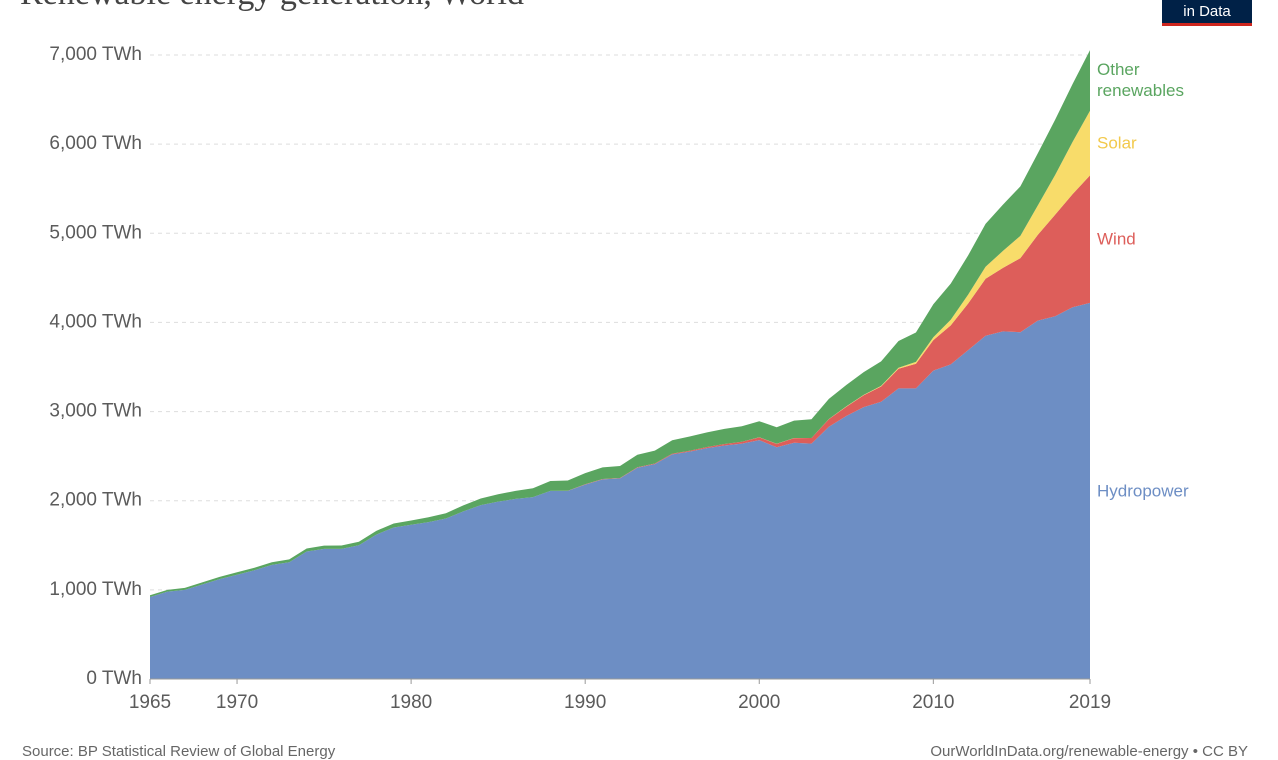 This screenshot has width=1278, height=760. Describe the element at coordinates (1140, 80) in the screenshot. I see `series-label: Other renewables` at that location.